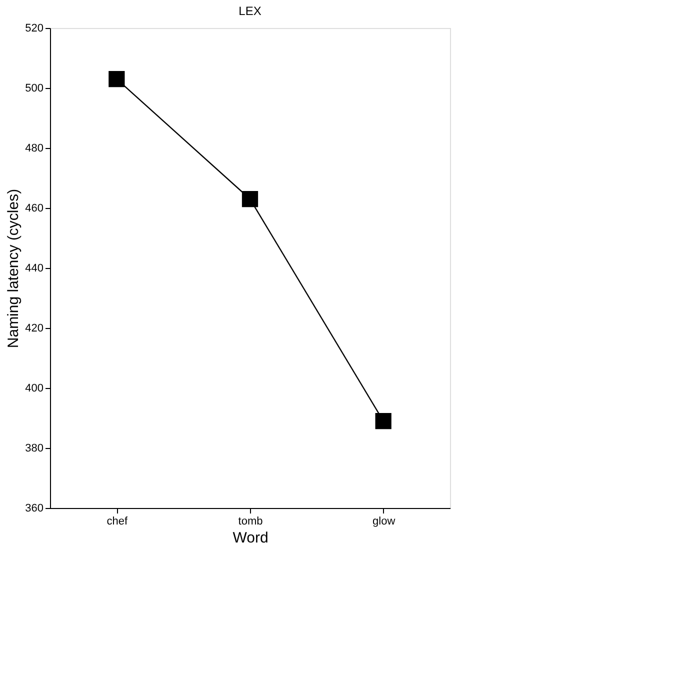 The height and width of the screenshot is (688, 678). Describe the element at coordinates (117, 522) in the screenshot. I see `x-tick-label: chef` at that location.